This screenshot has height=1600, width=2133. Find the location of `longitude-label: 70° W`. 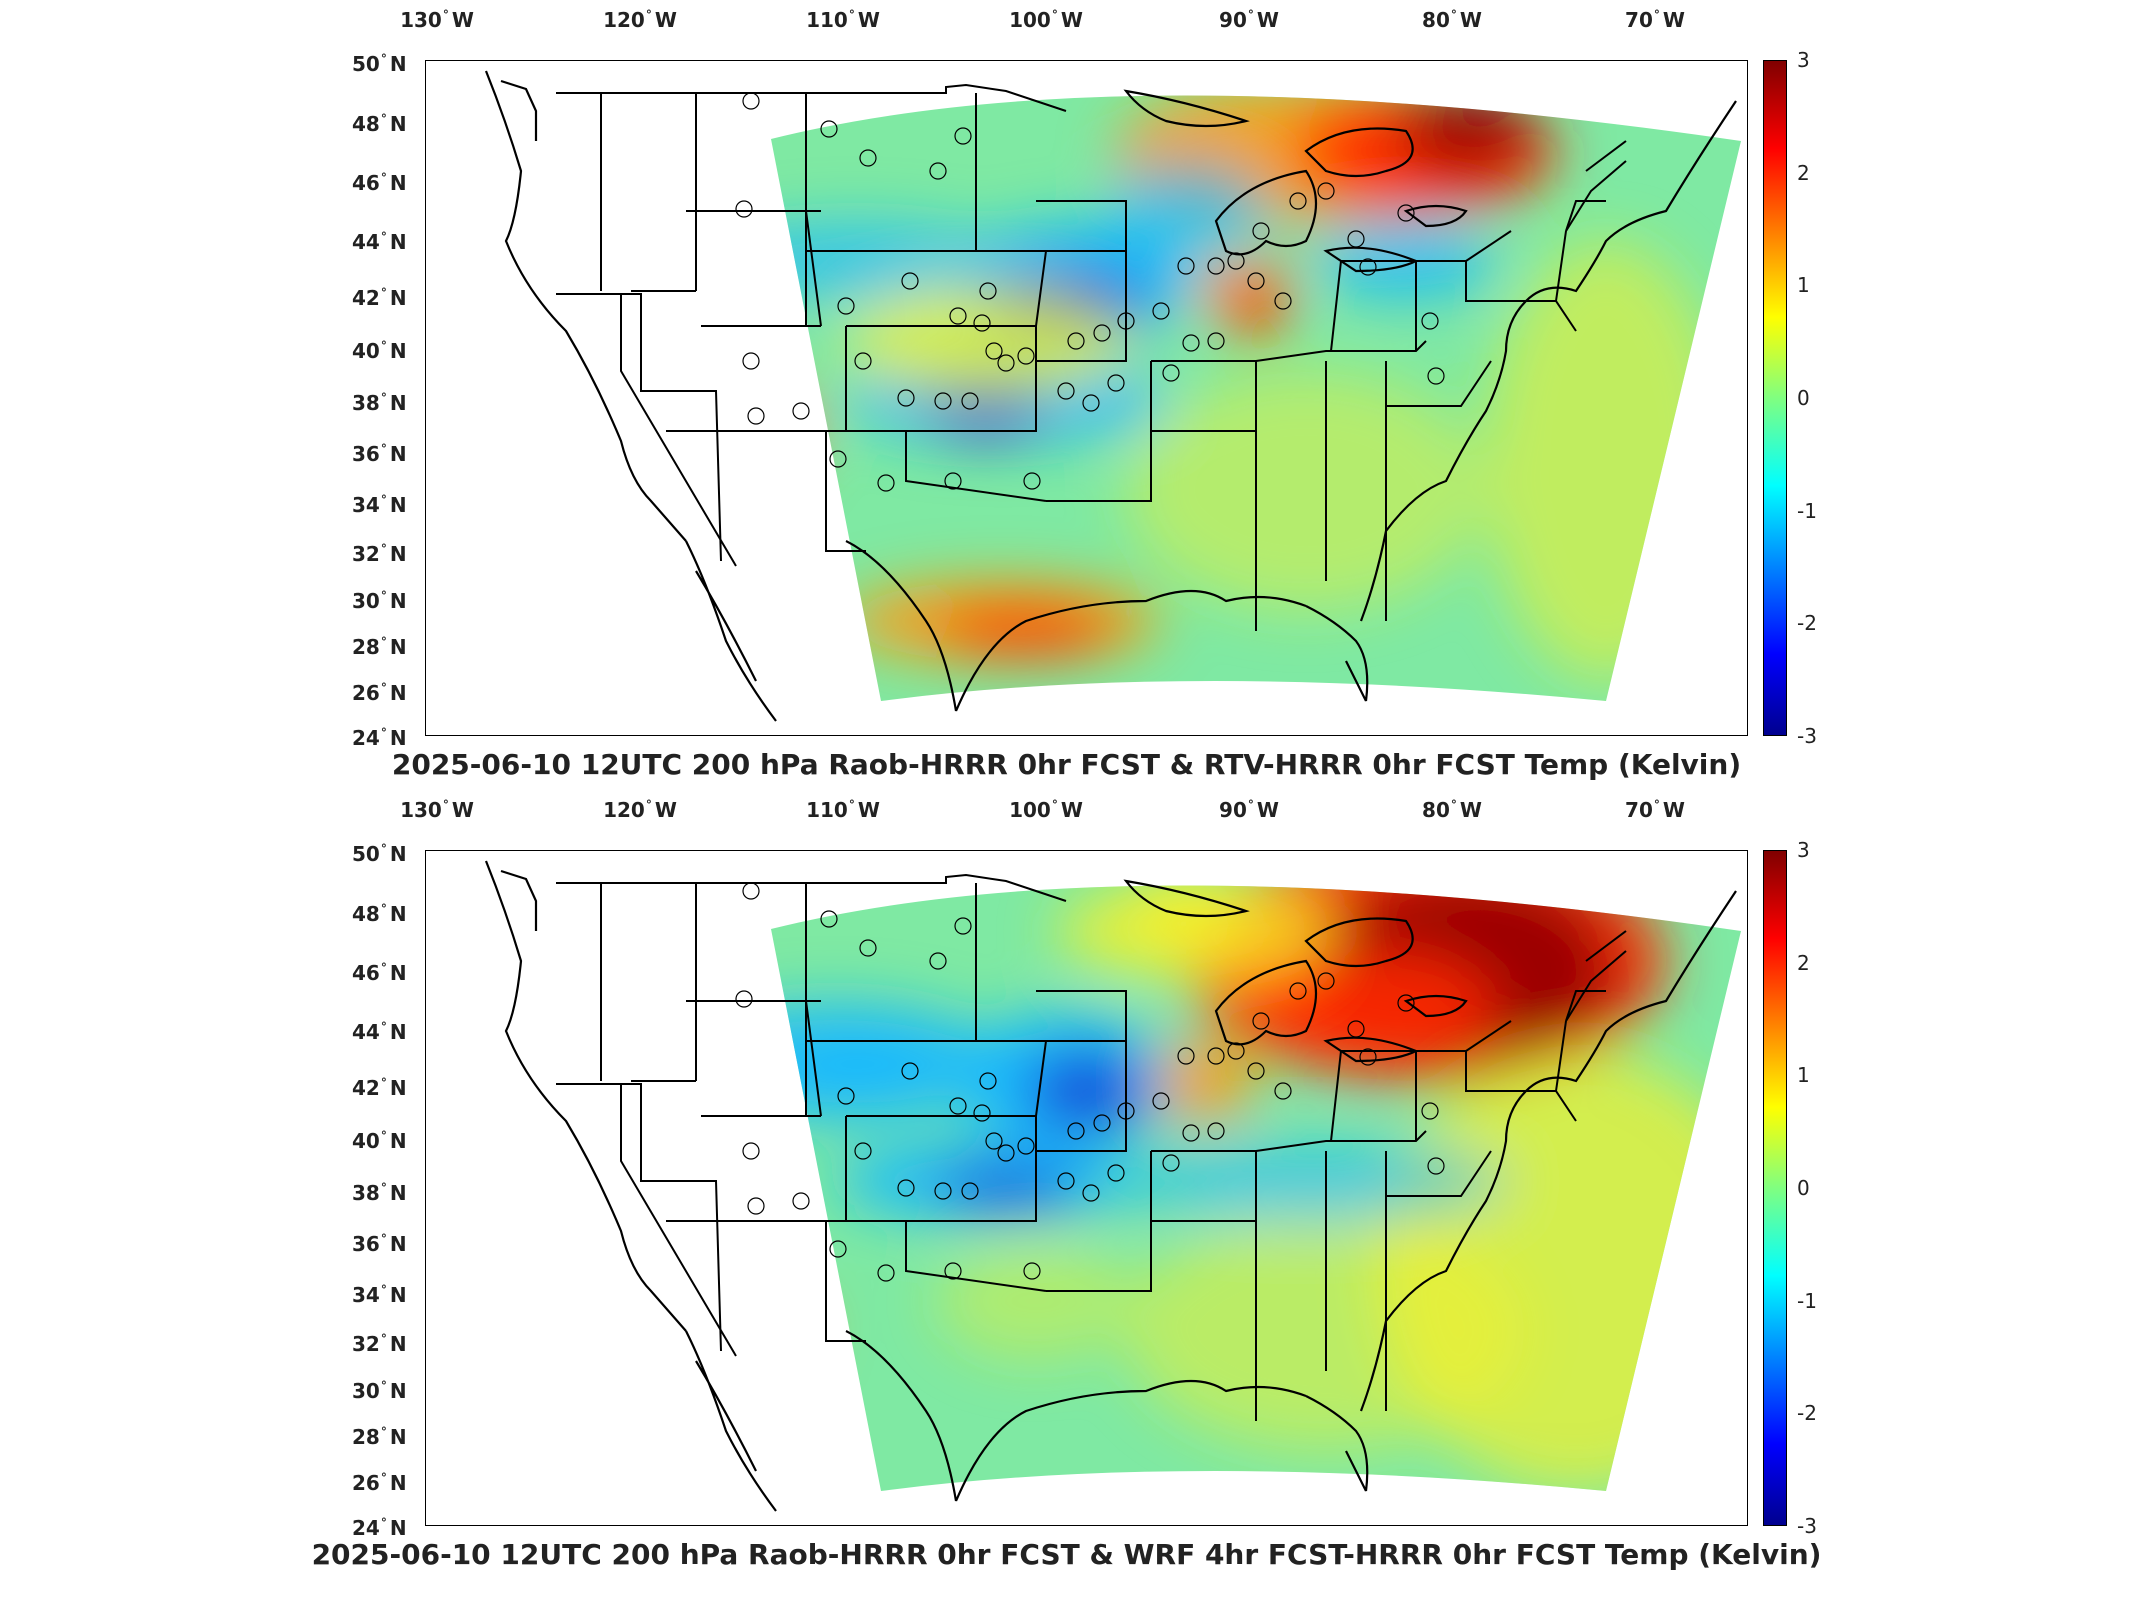

longitude-label: 70° W is located at coordinates (1655, 810).